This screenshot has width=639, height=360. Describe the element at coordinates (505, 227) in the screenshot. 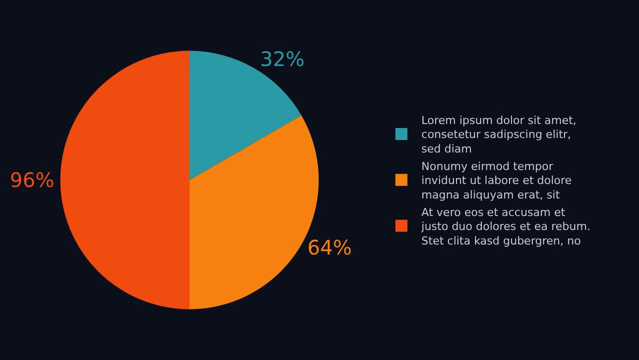

I see `legend-label: At vero eos et accusam et justo duo dolores et ea rebum. Stet clita kasd gubergren, no` at that location.